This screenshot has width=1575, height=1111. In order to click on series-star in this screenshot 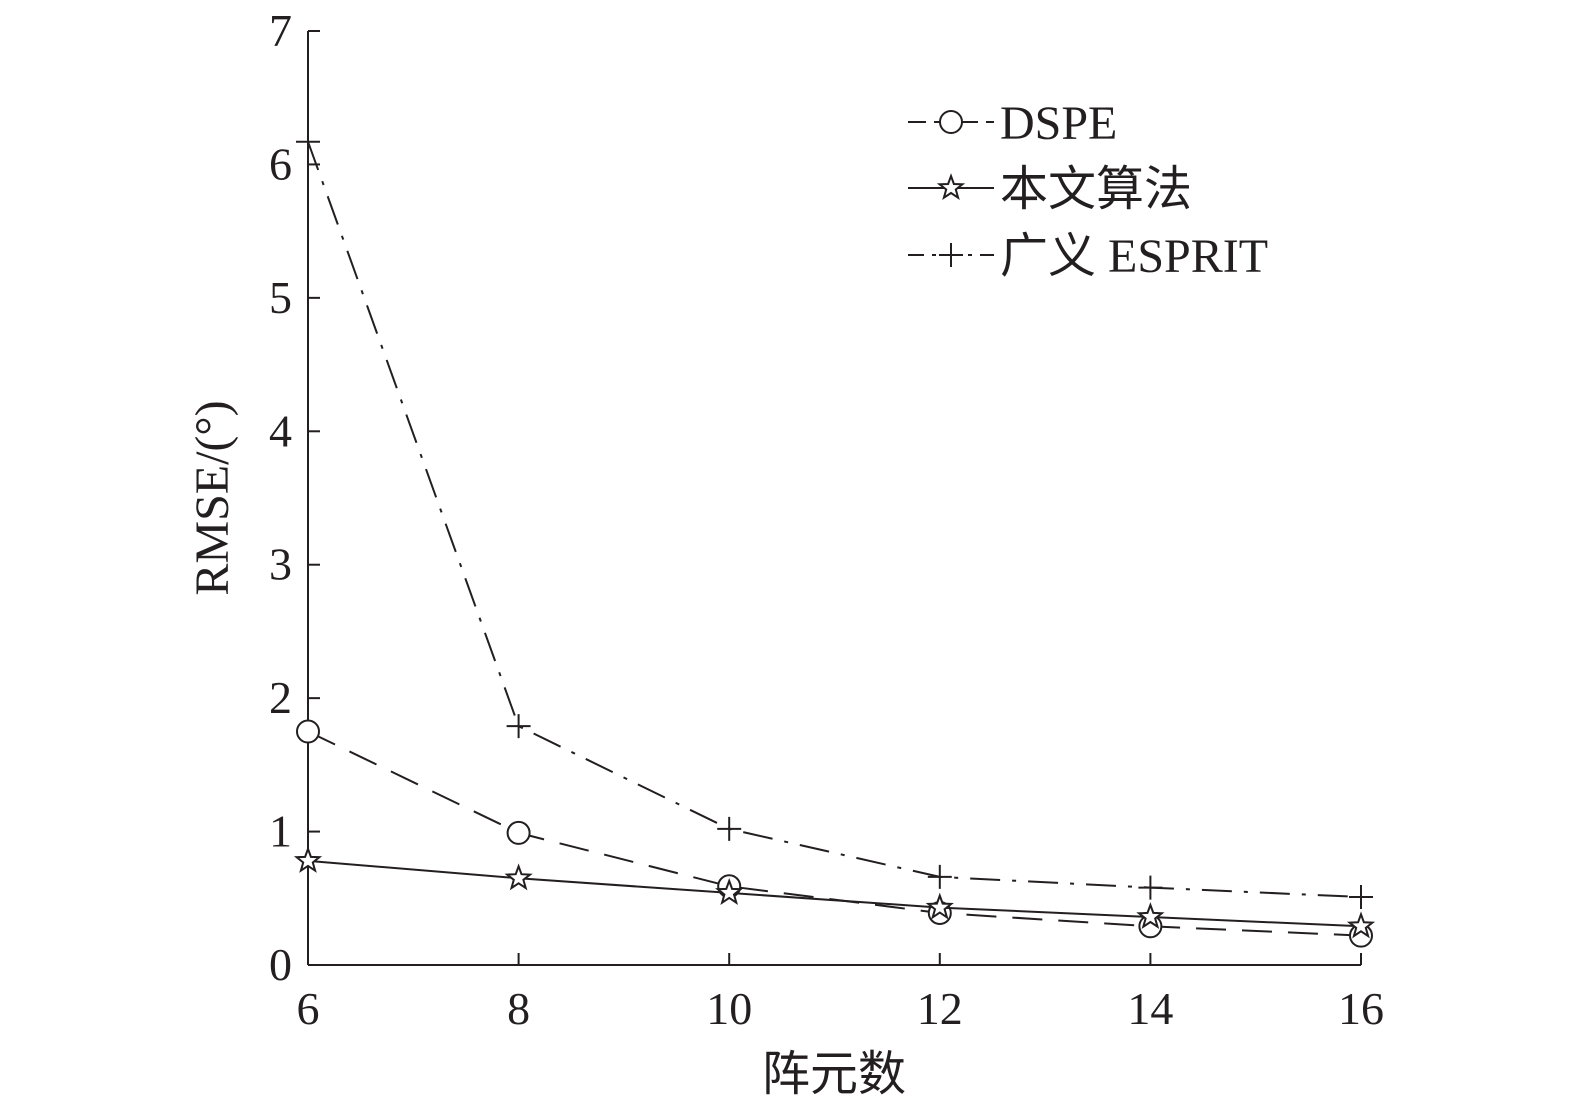, I will do `click(834, 892)`.